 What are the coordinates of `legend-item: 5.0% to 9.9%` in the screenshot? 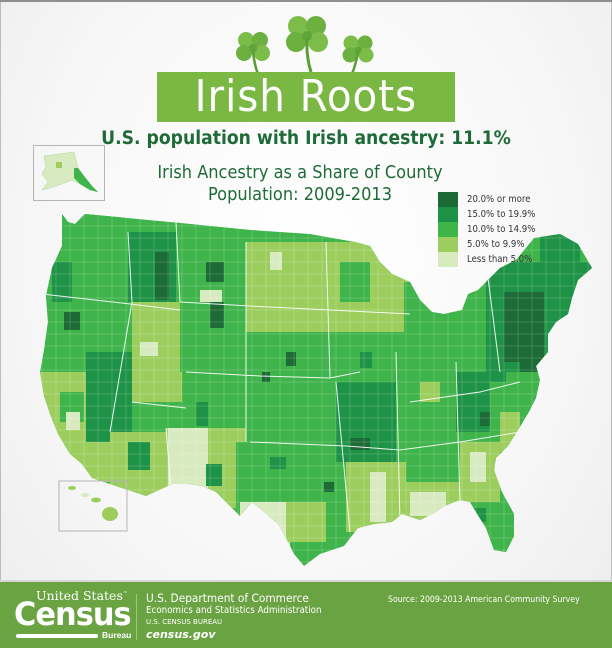 It's located at (490, 244).